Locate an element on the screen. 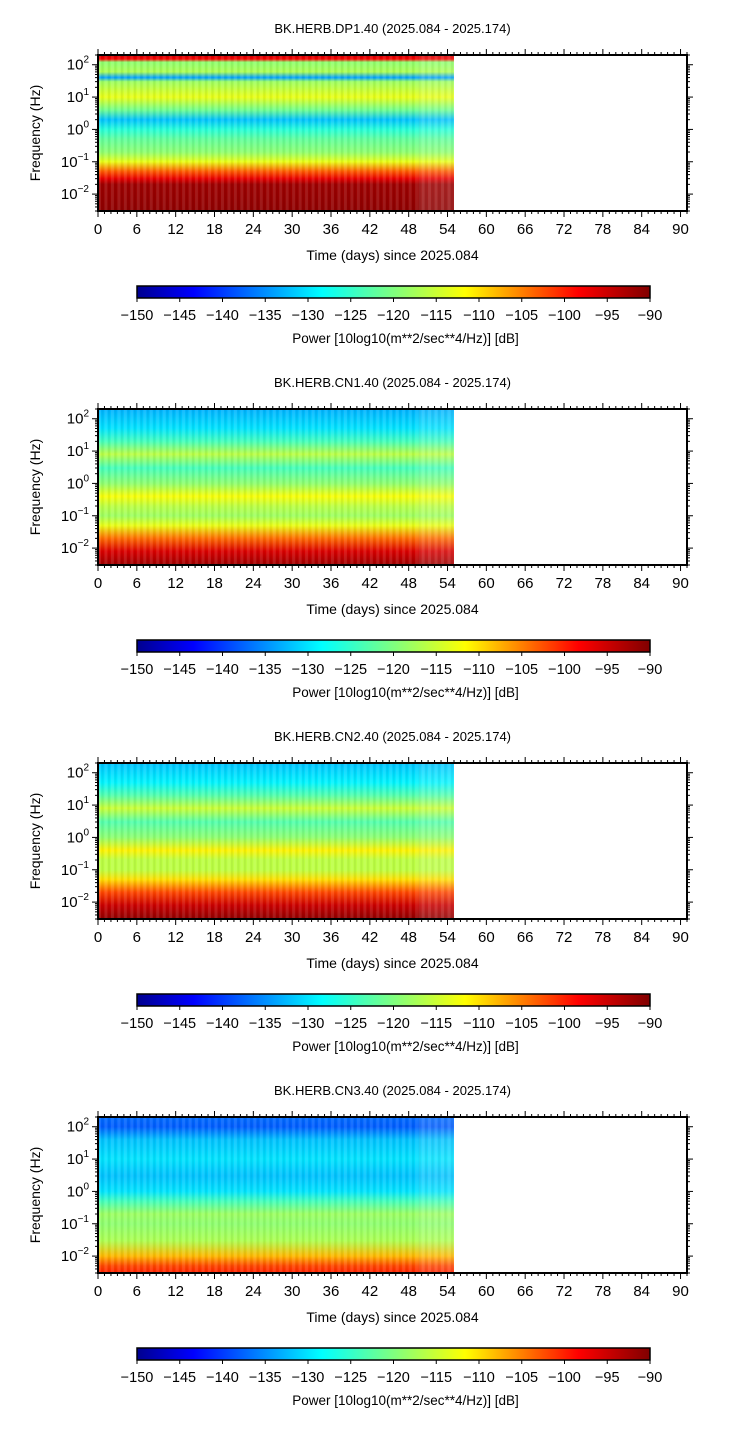 The width and height of the screenshot is (750, 1430). chart-title: BK.HERB.DP1.40 (2025.084 - 2025.174) is located at coordinates (392, 28).